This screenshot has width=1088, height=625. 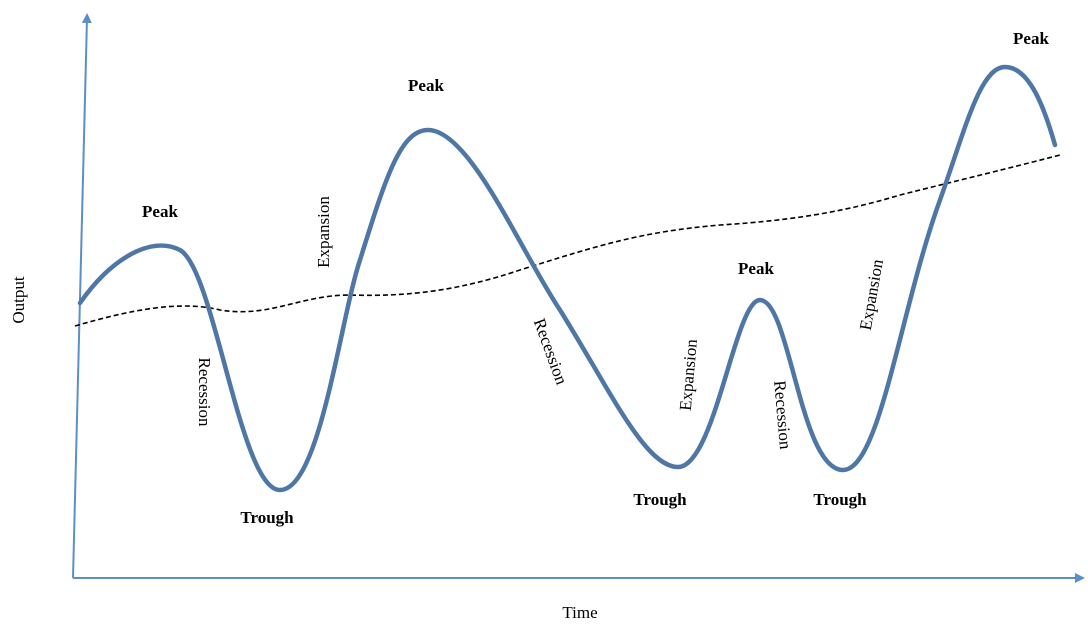 I want to click on y-axis, so click(x=82, y=296).